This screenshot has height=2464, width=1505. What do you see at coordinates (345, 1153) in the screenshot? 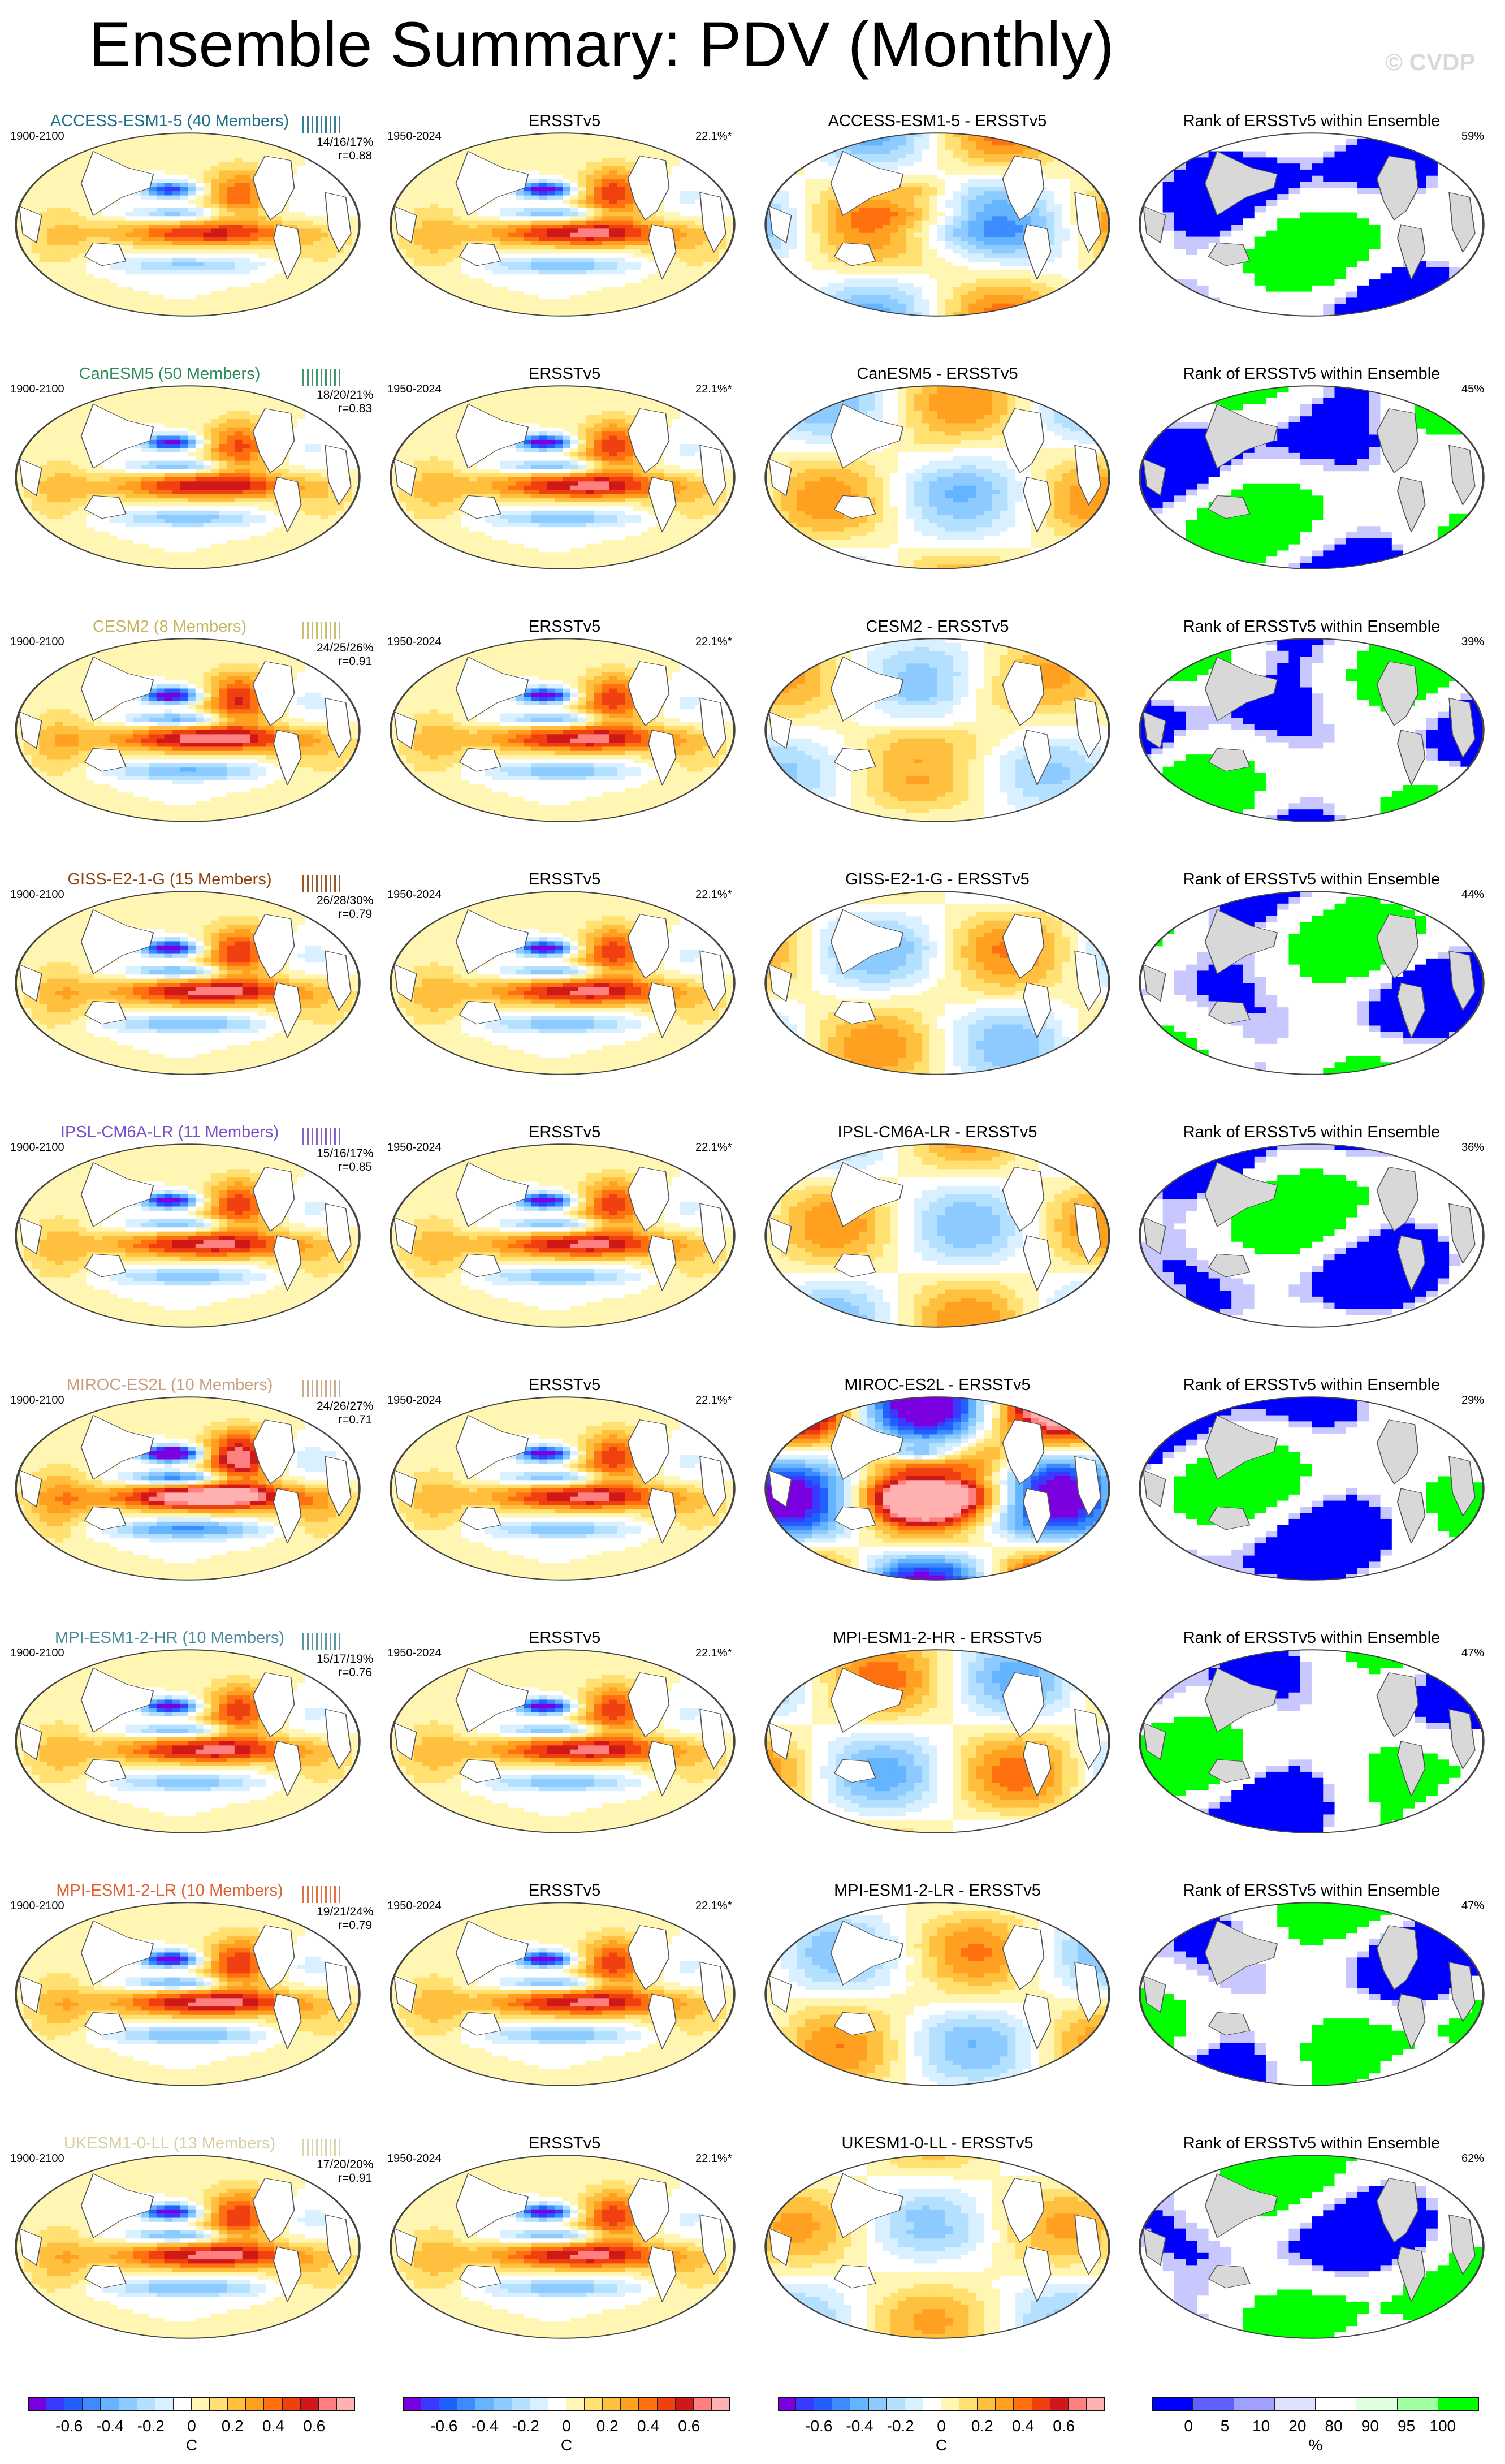
I see `member-pct-range: 15/16/17%` at bounding box center [345, 1153].